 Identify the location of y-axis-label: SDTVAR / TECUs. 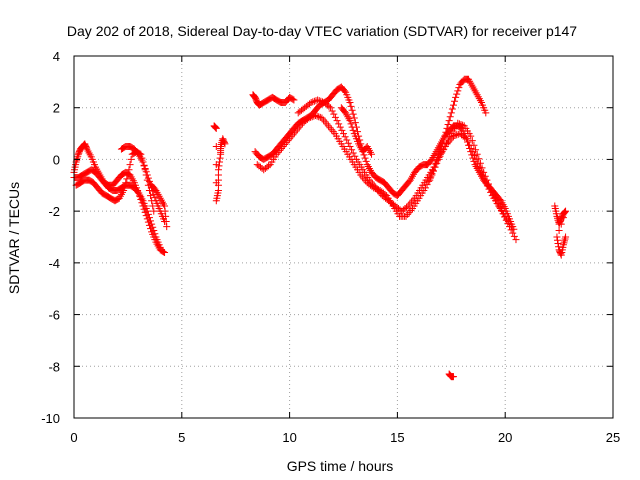
(14, 238).